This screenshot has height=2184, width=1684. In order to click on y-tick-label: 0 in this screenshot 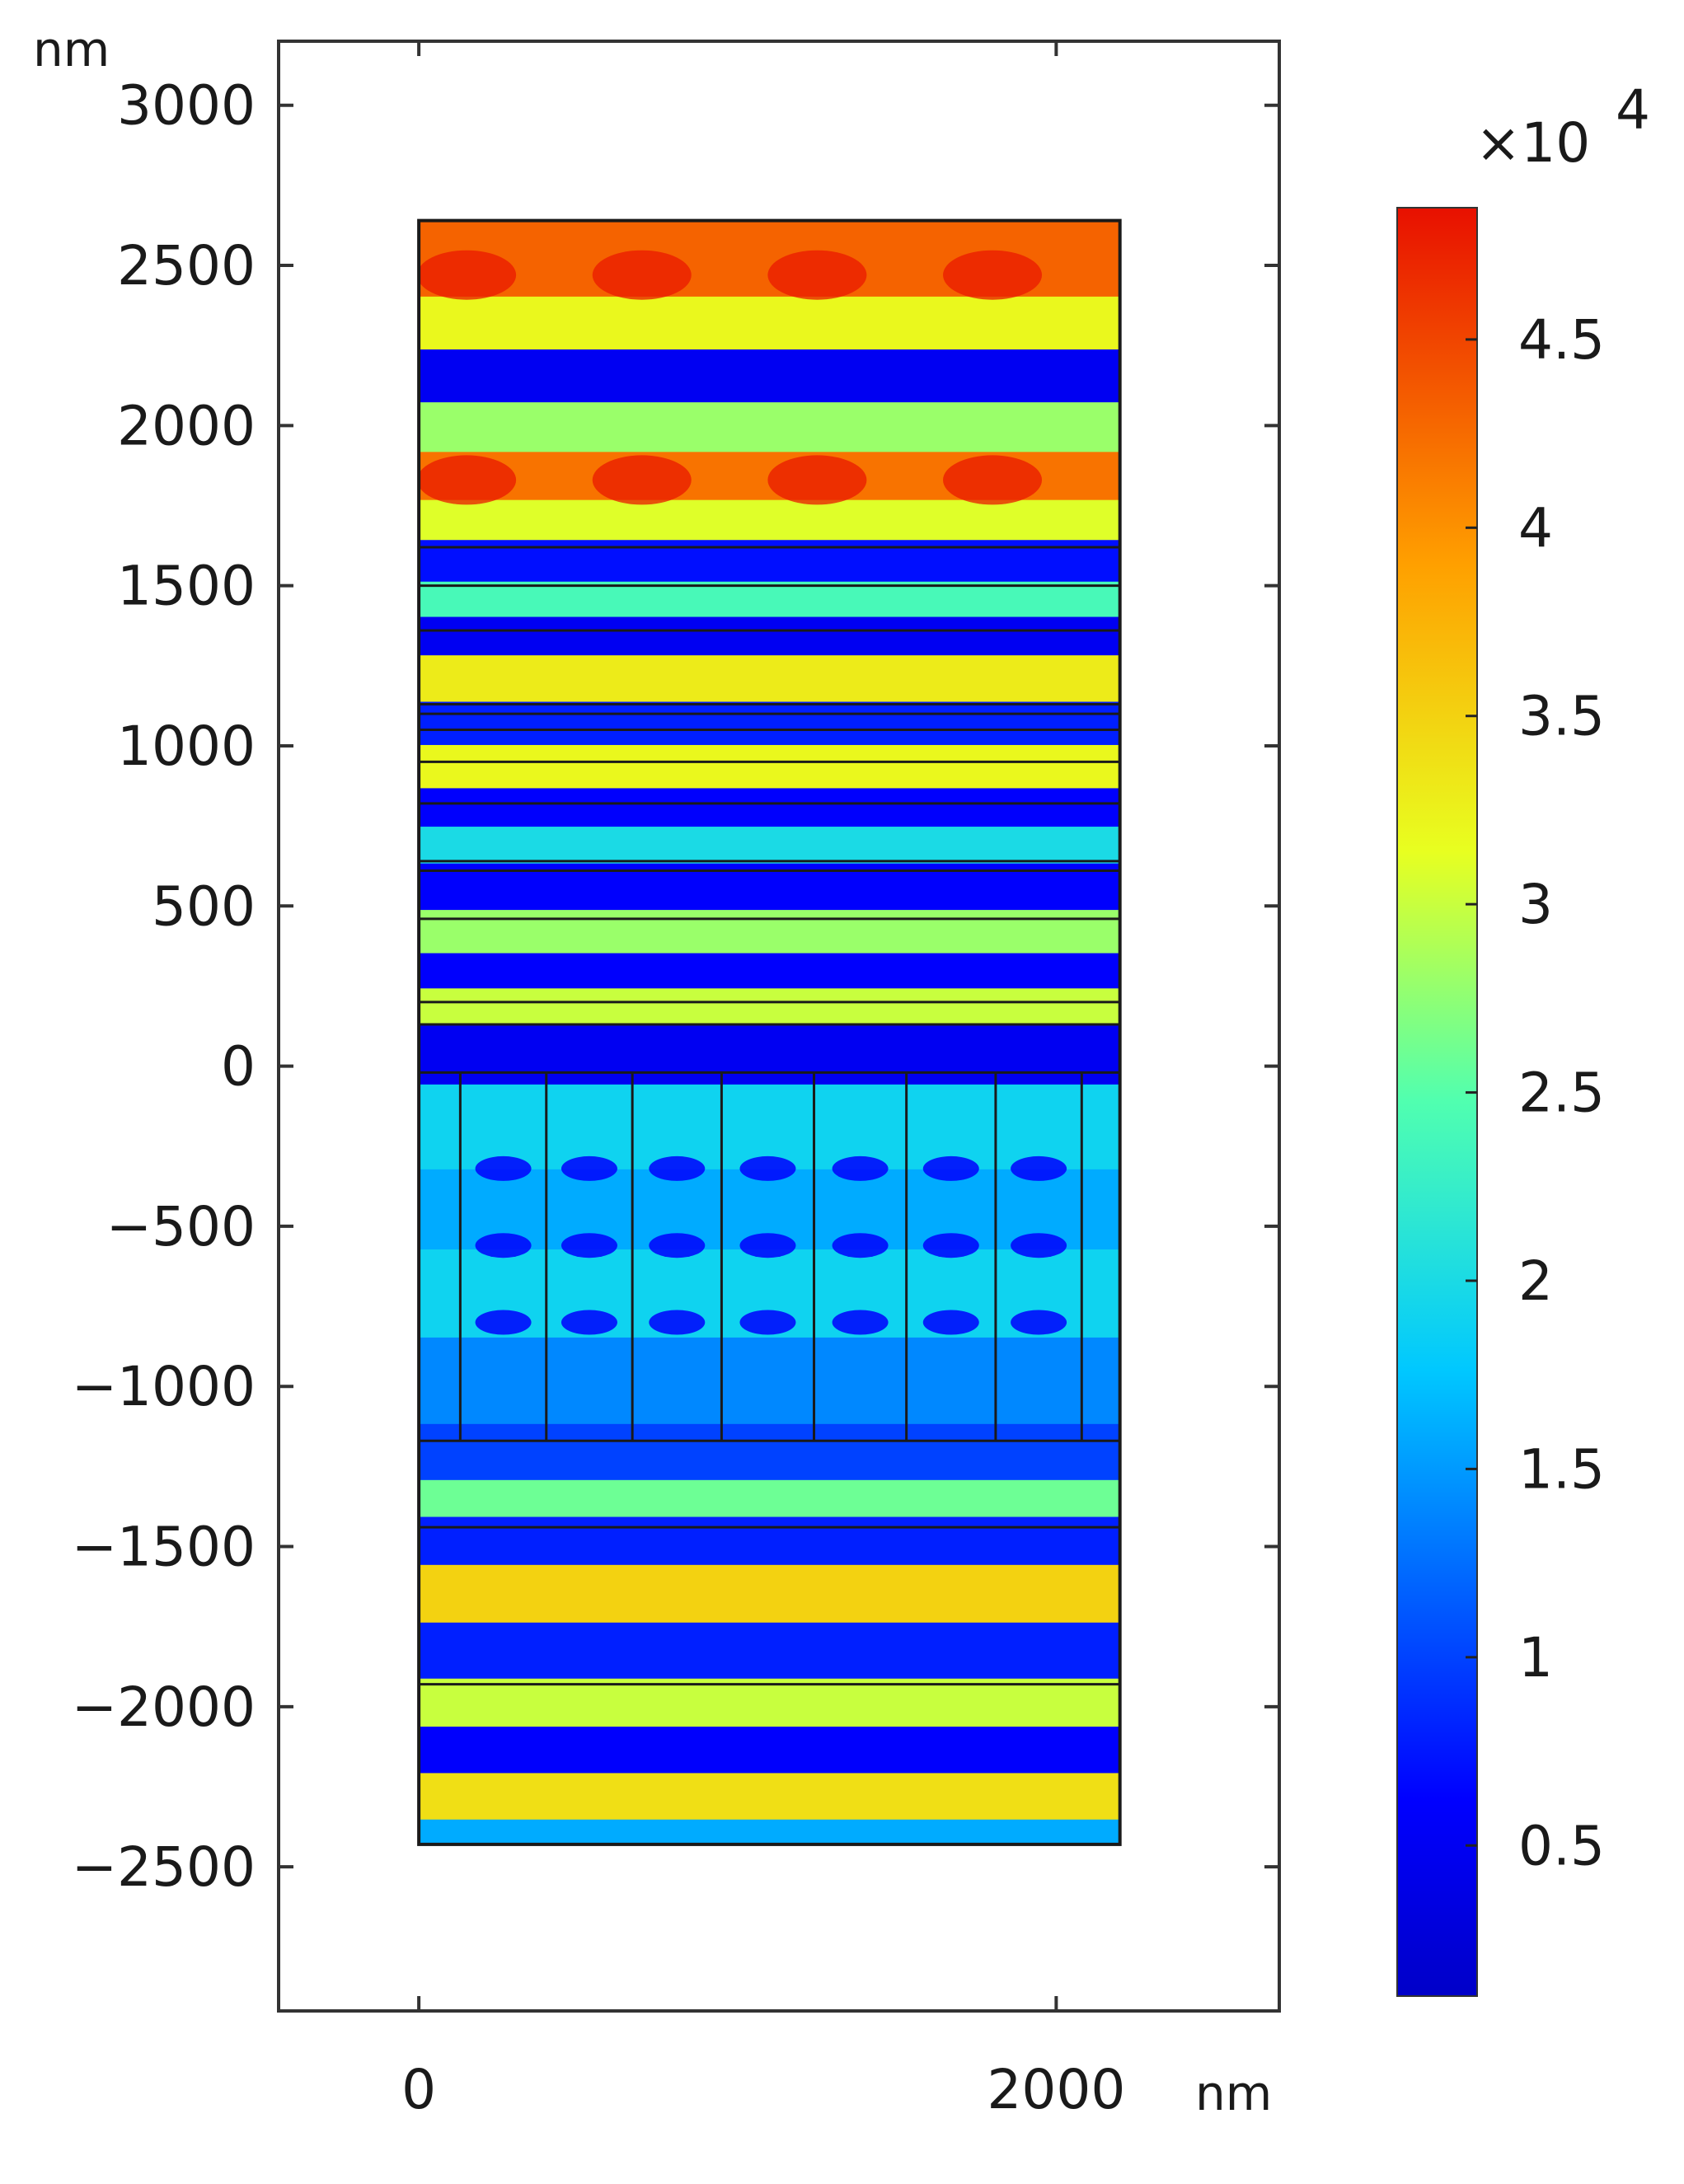, I will do `click(238, 1067)`.